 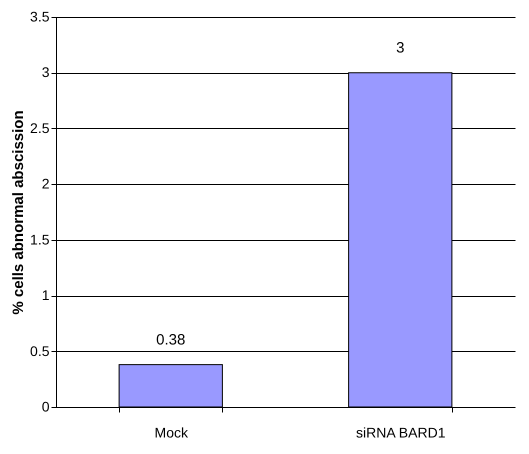 I want to click on y-tick-label: 3, so click(x=46, y=72).